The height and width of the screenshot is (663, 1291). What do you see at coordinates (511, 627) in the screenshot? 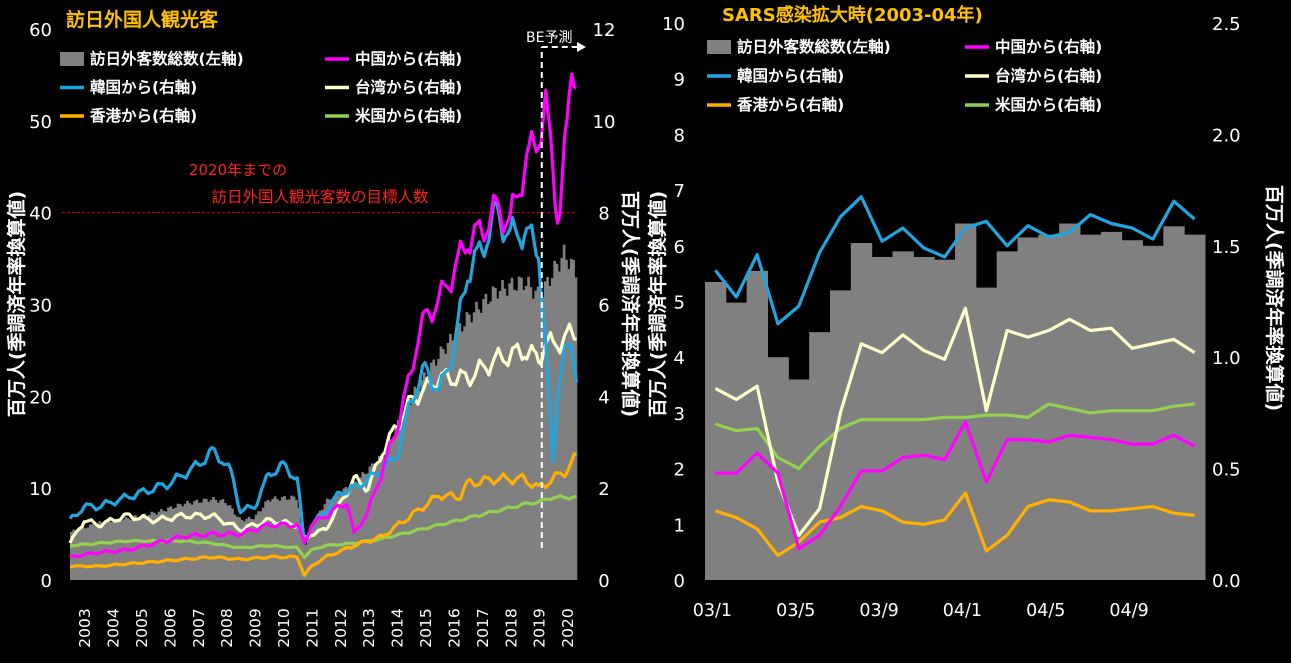
I see `x-tick-label: 2018` at bounding box center [511, 627].